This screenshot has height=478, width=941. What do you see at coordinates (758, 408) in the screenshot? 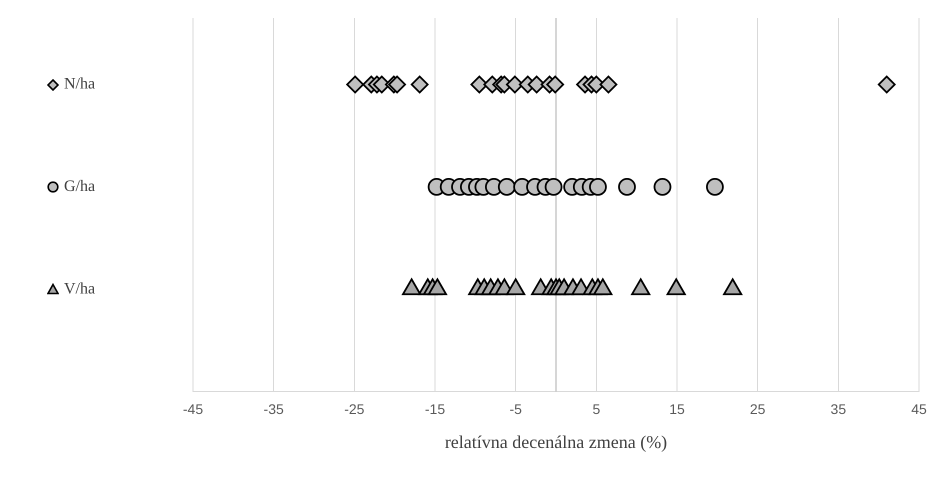
I see `x-tick-label: 25` at bounding box center [758, 408].